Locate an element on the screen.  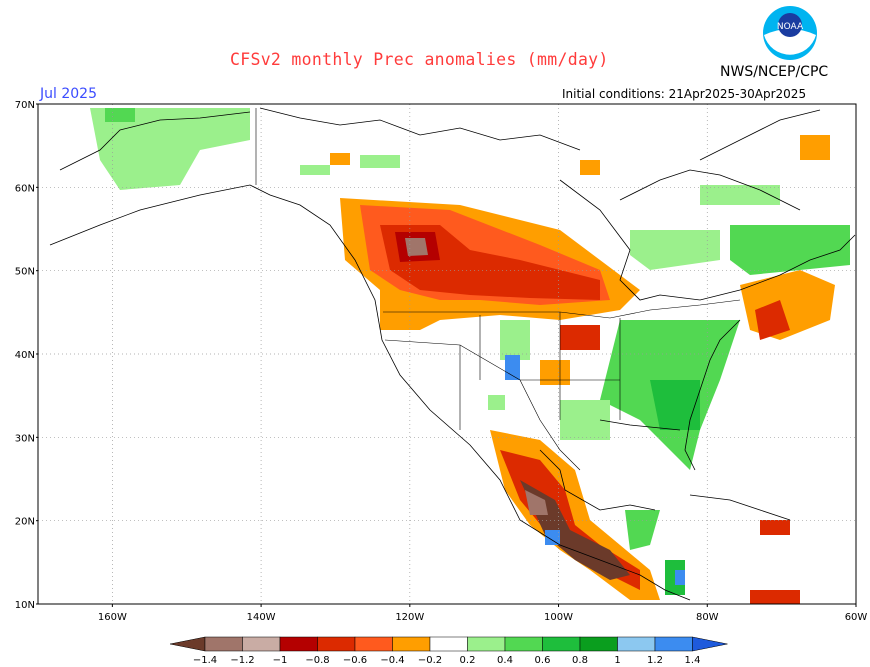
noaa-logo-icon: NOAA is located at coordinates (790, 33).